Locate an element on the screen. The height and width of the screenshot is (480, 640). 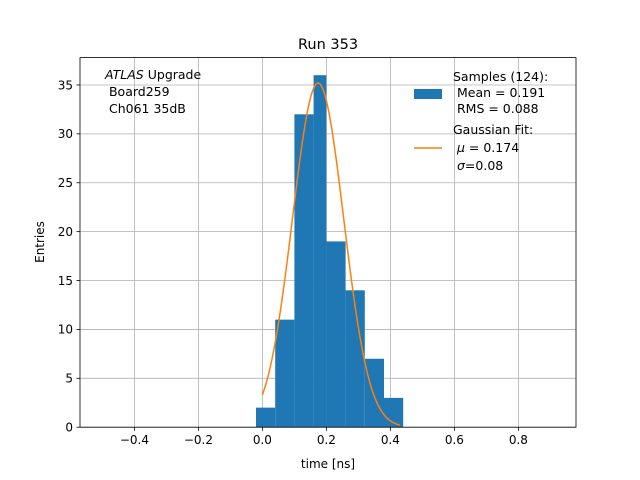
chart-title: Run 353 is located at coordinates (328, 45).